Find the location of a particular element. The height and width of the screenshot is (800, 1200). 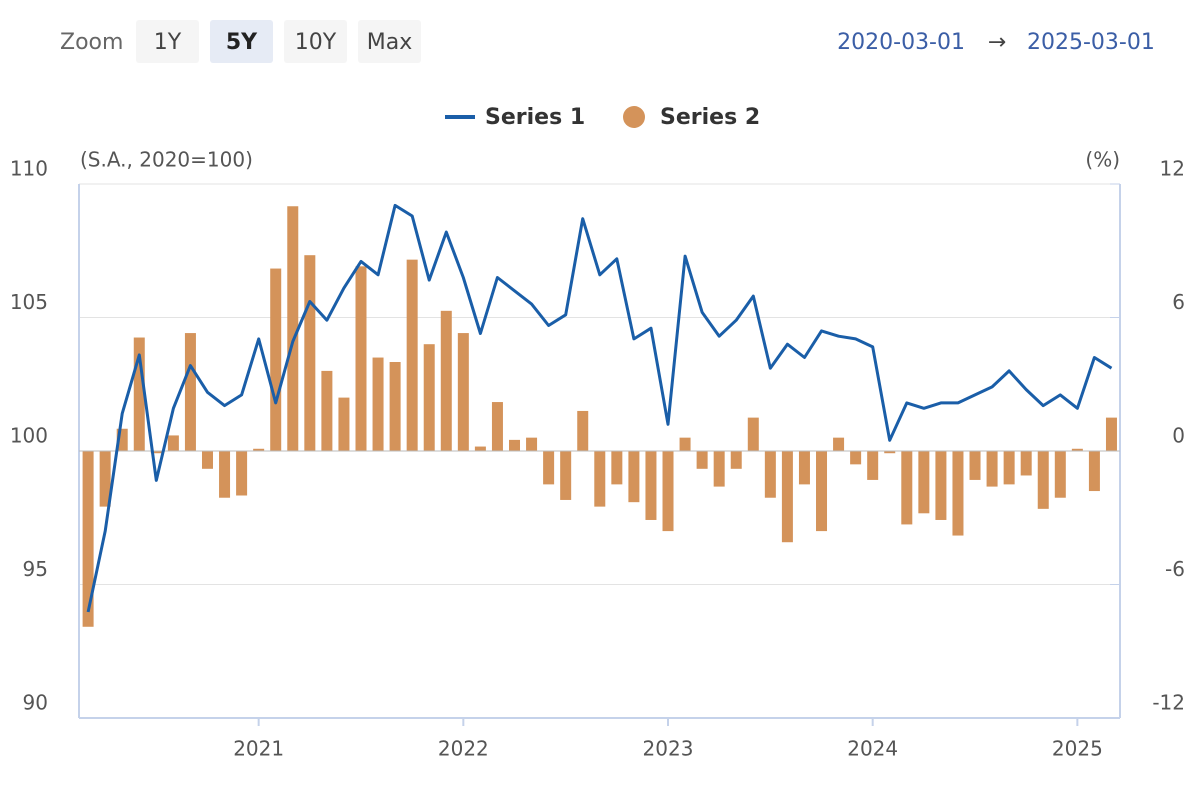

y-axis-label: (S.A., 2020=100) is located at coordinates (166, 160).